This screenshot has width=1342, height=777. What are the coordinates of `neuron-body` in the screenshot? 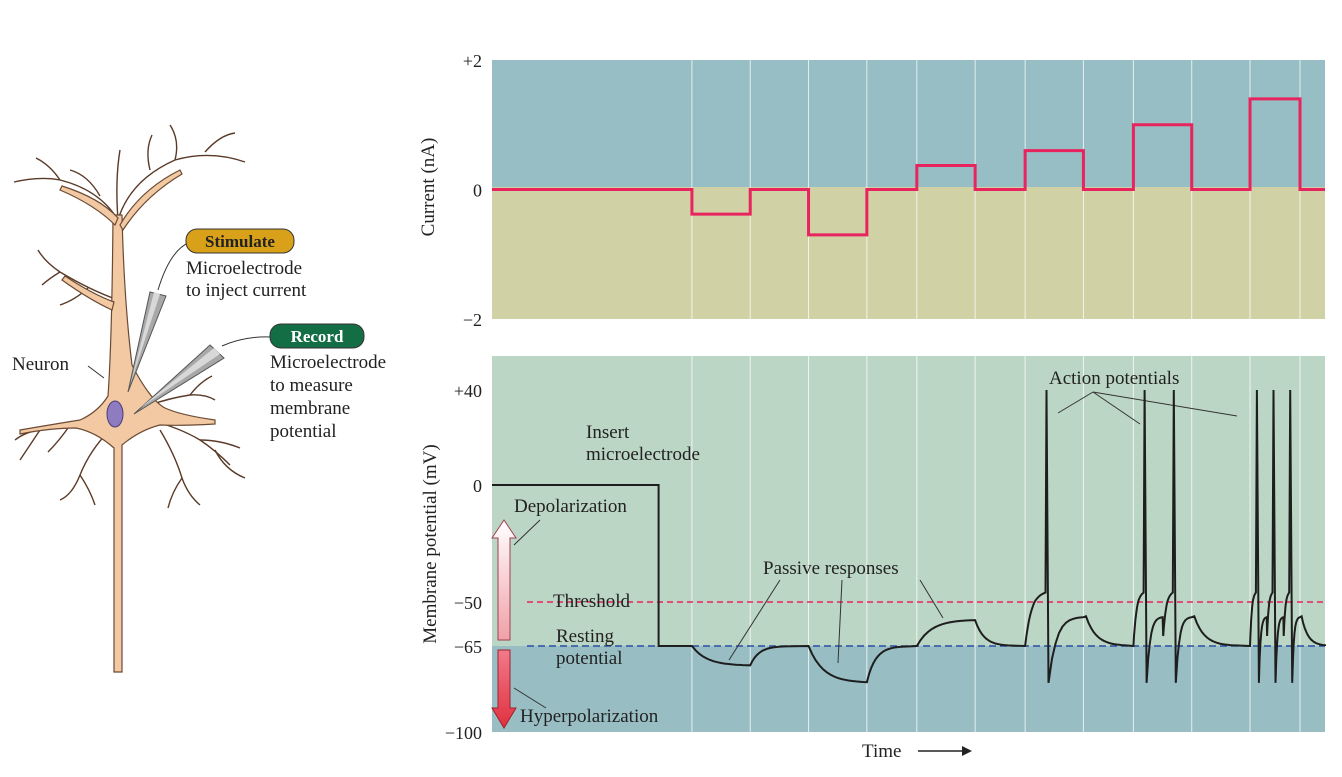 It's located at (117, 443).